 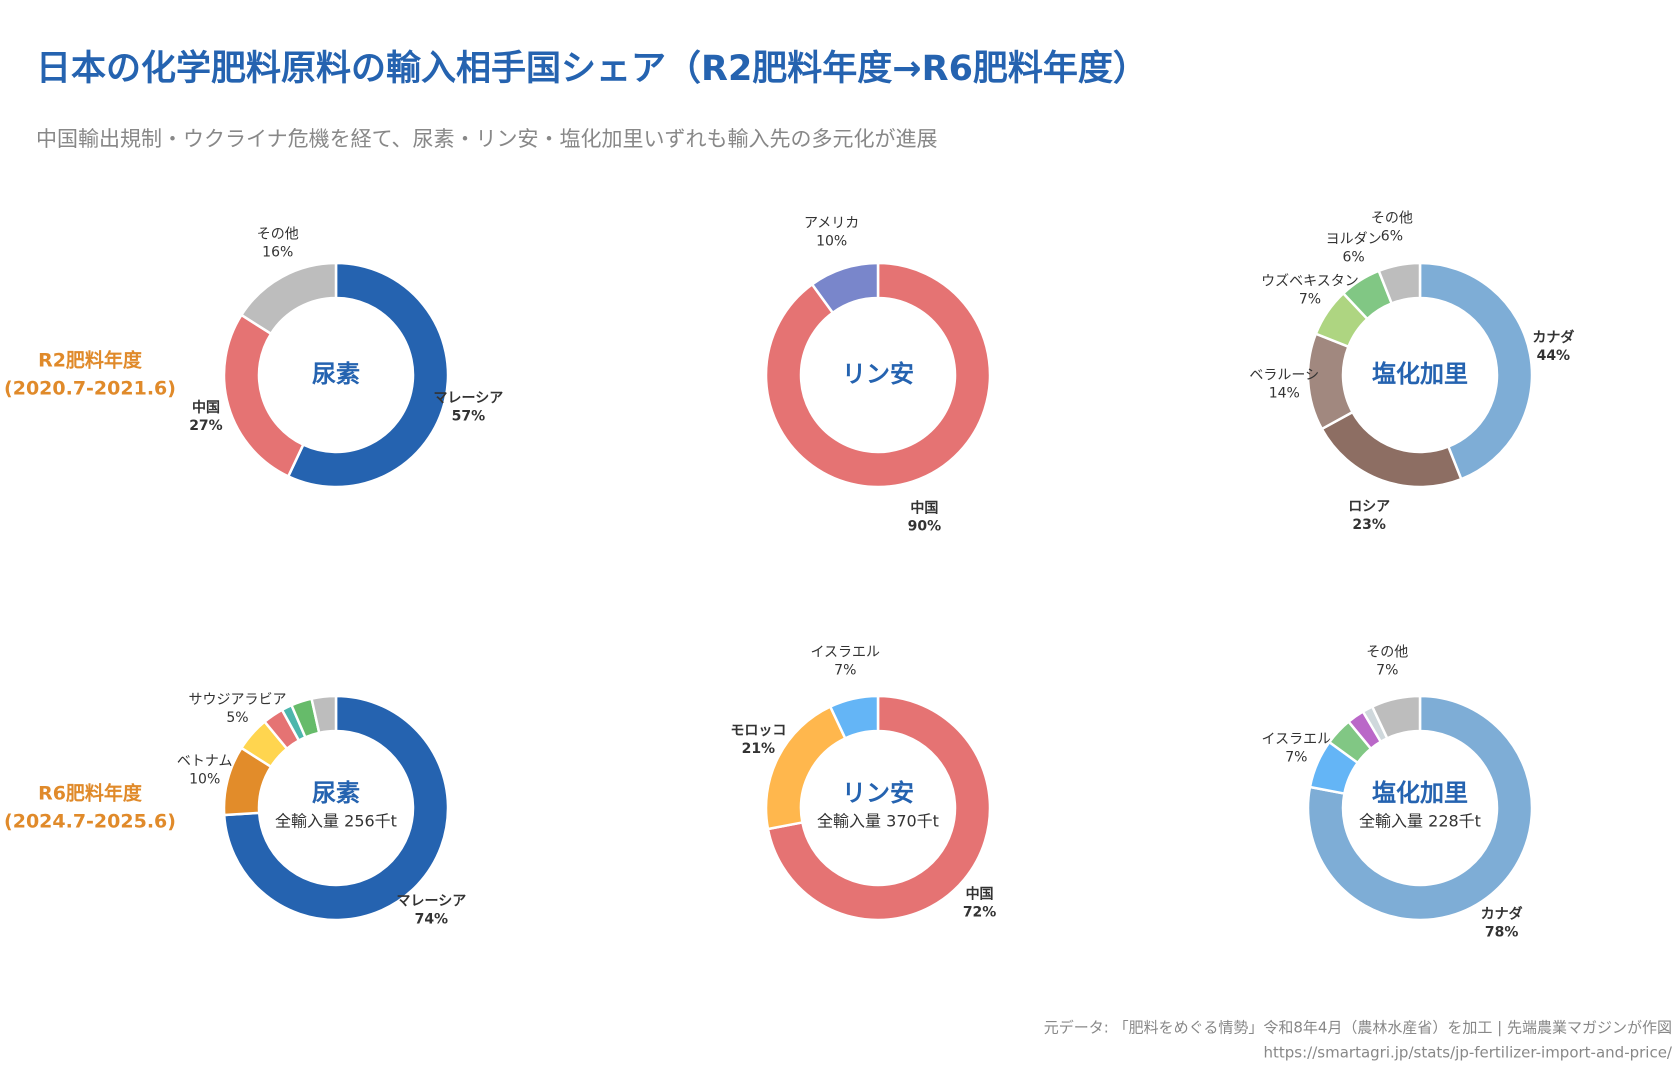 What do you see at coordinates (878, 821) in the screenshot?
I see `center-sublabel: 全輸入量 370千t` at bounding box center [878, 821].